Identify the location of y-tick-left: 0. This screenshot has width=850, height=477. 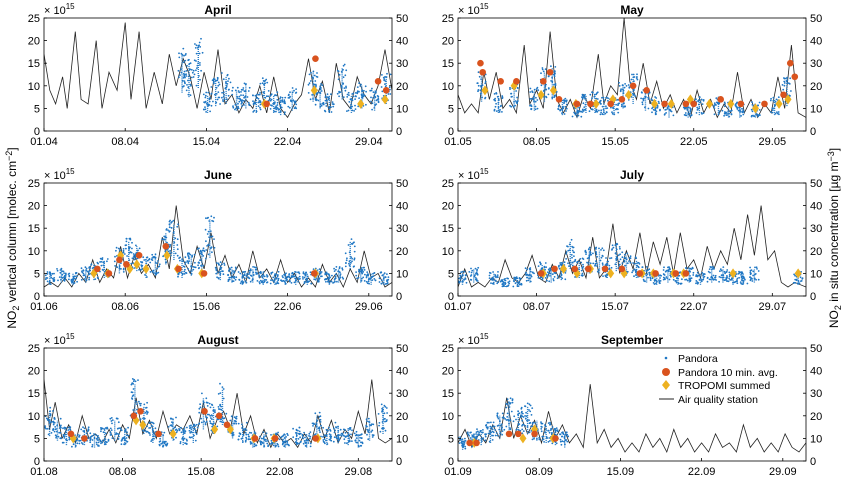
(37, 462).